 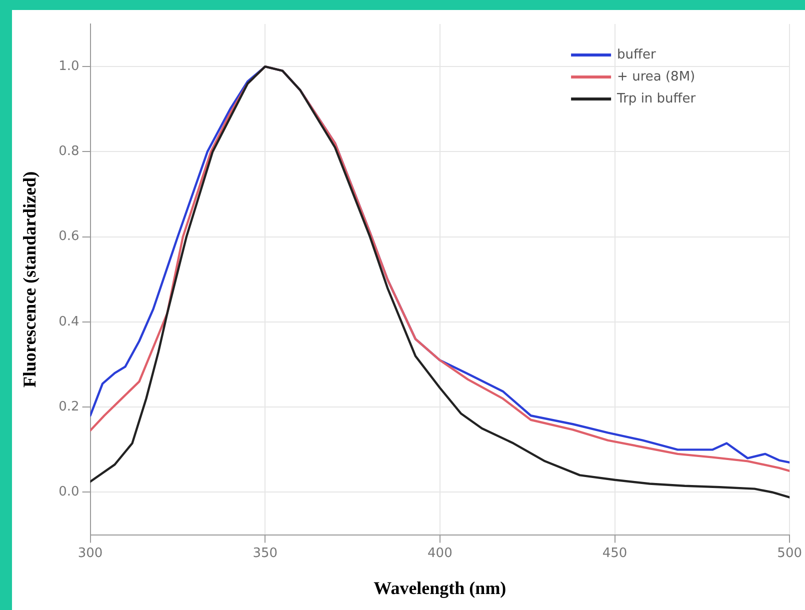 I want to click on legend-label: buffer, so click(x=637, y=54).